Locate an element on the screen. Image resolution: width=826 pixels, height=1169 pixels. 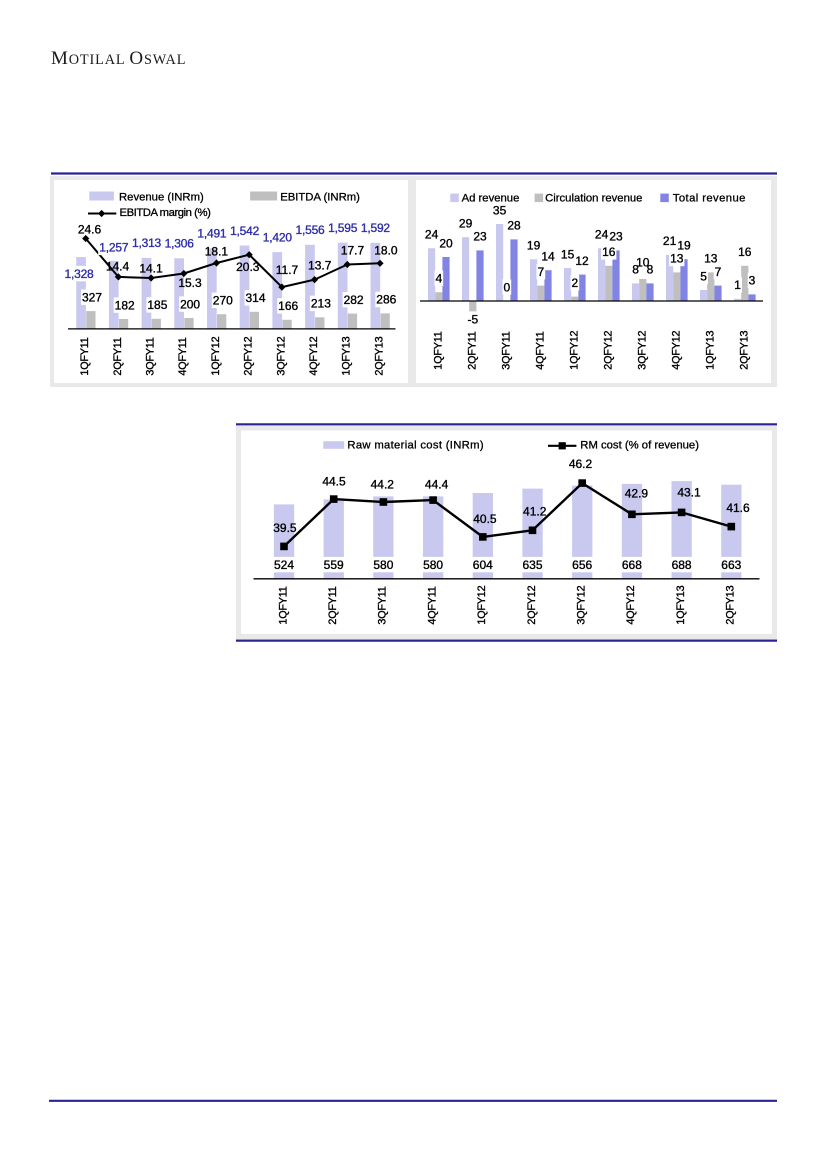
svg-text: 7 is located at coordinates (540, 272).